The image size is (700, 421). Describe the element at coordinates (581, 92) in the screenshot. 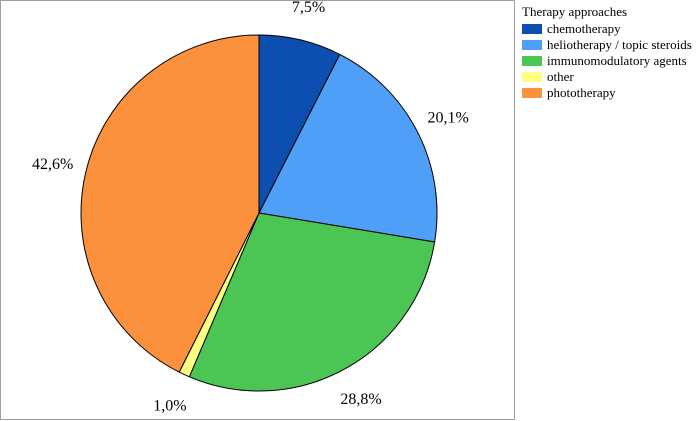

I see `legend-label: phototherapy` at that location.